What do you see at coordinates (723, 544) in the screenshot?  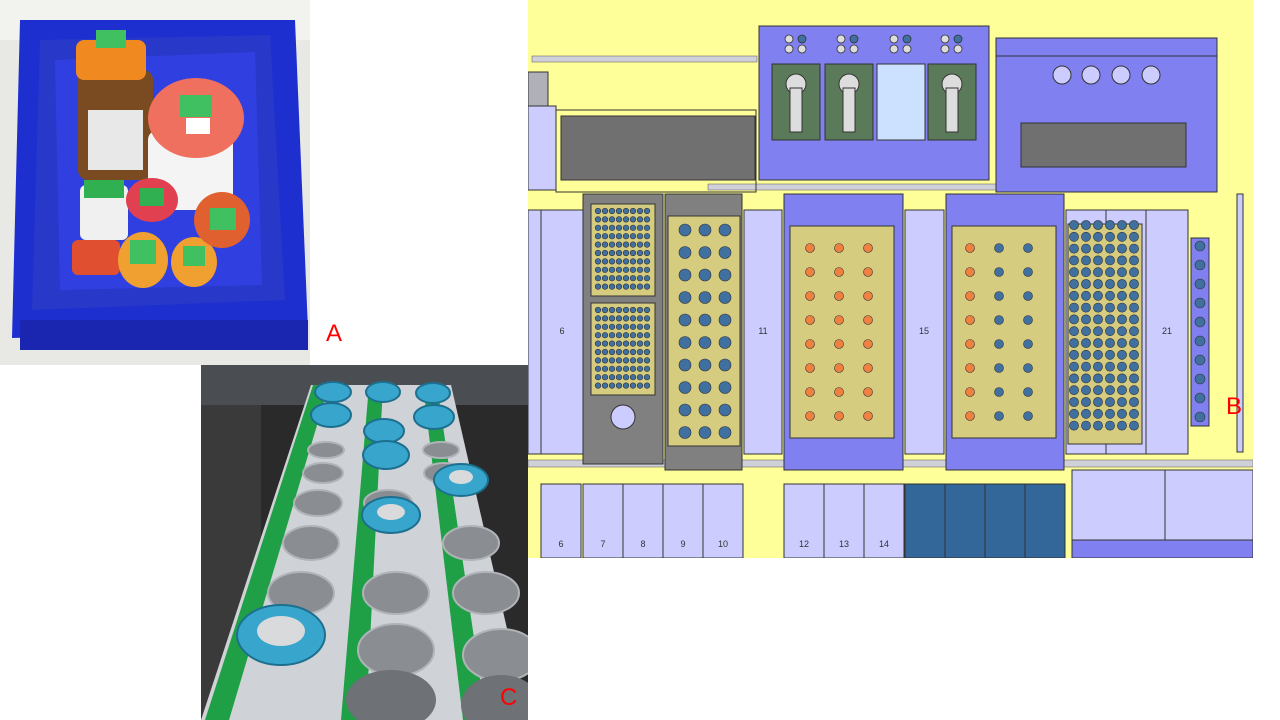 I see `bottom-slot-label: 10` at bounding box center [723, 544].